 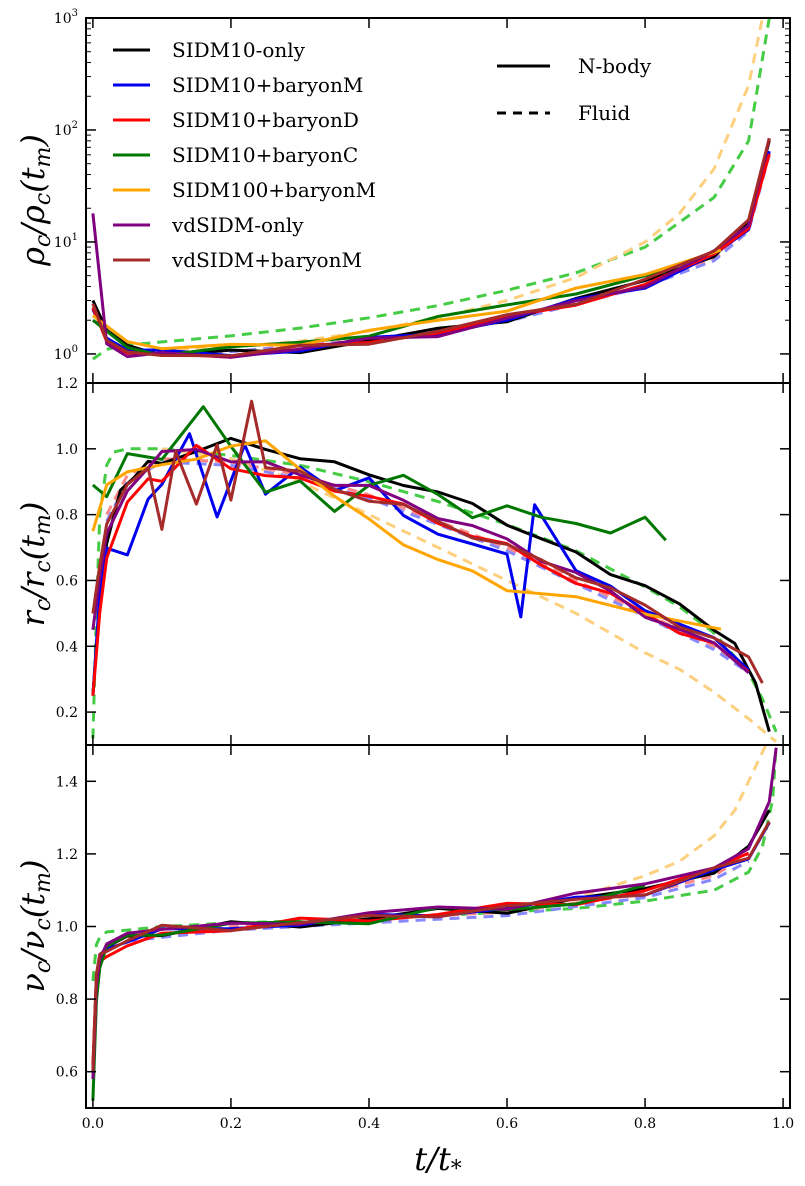 What do you see at coordinates (604, 113) in the screenshot?
I see `fluid-legend-label: Fluid` at bounding box center [604, 113].